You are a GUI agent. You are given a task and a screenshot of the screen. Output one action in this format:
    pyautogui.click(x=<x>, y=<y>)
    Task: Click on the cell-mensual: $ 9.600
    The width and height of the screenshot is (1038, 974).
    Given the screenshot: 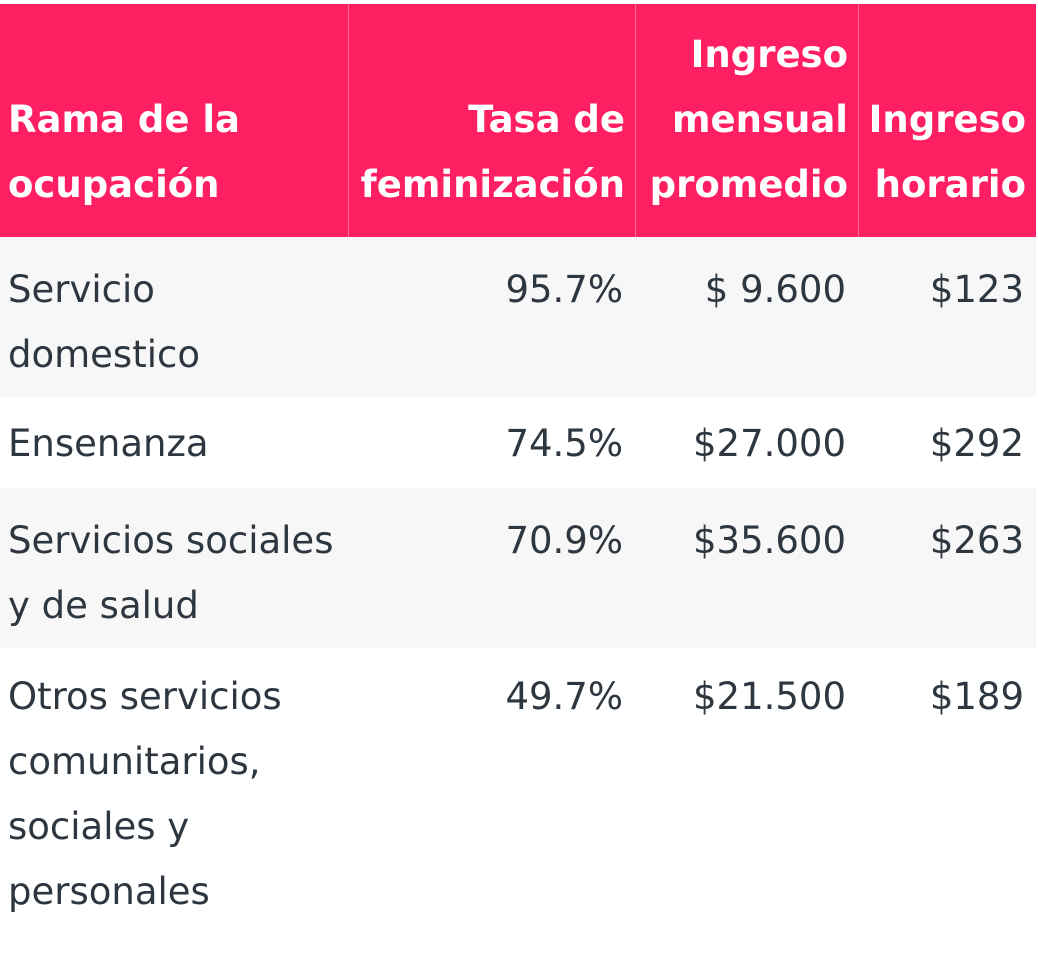 What is the action you would take?
    pyautogui.click(x=746, y=317)
    